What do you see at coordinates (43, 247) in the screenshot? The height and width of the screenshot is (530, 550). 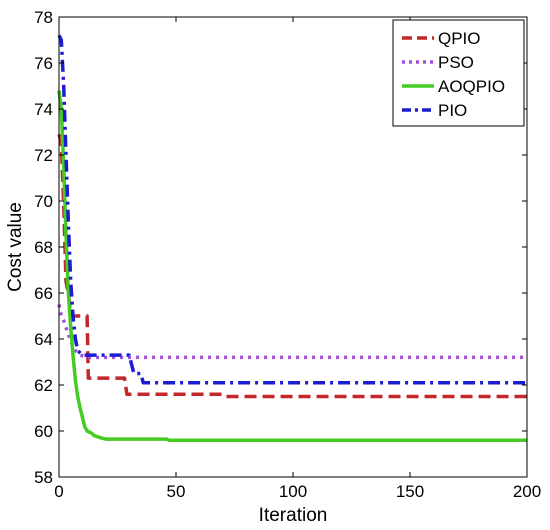 I see `y-tick-label: 68` at bounding box center [43, 247].